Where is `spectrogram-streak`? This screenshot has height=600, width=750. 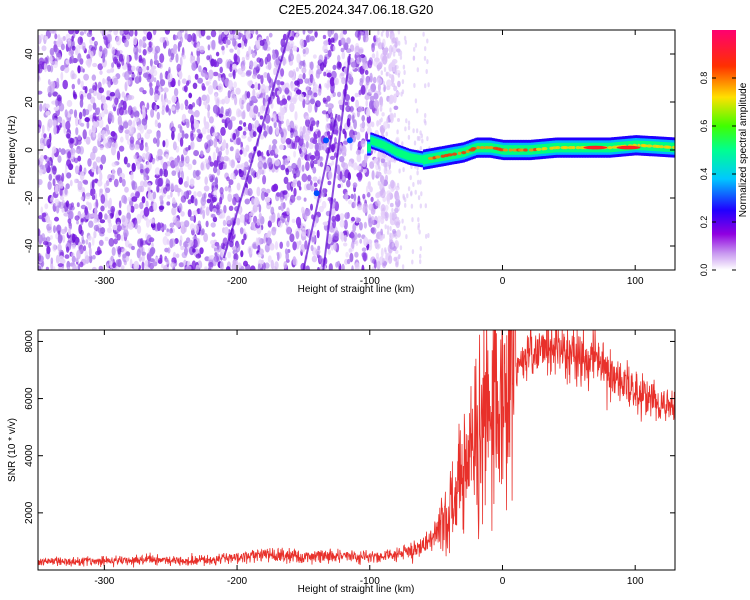
spectrogram-streak is located at coordinates (257, 144).